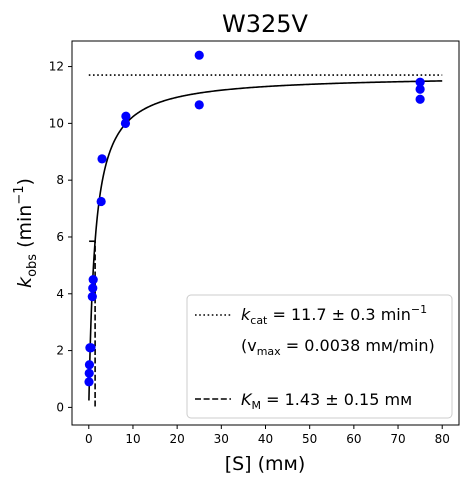 The image size is (469, 484). I want to click on y-tick-label: 10, so click(56, 123).